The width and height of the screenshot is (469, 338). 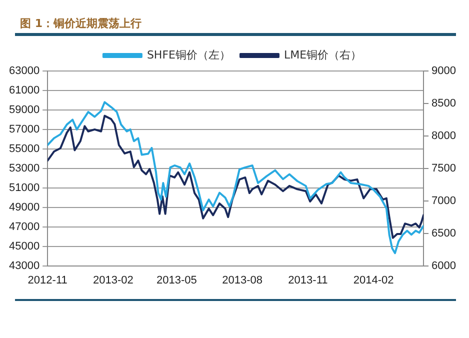 What do you see at coordinates (24, 110) in the screenshot?
I see `y-tick-label: 59000` at bounding box center [24, 110].